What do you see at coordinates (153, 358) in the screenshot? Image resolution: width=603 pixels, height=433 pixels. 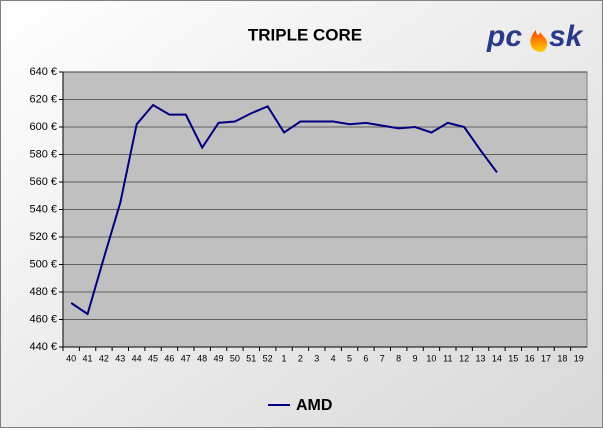 I see `x-tick-label: 45` at bounding box center [153, 358].